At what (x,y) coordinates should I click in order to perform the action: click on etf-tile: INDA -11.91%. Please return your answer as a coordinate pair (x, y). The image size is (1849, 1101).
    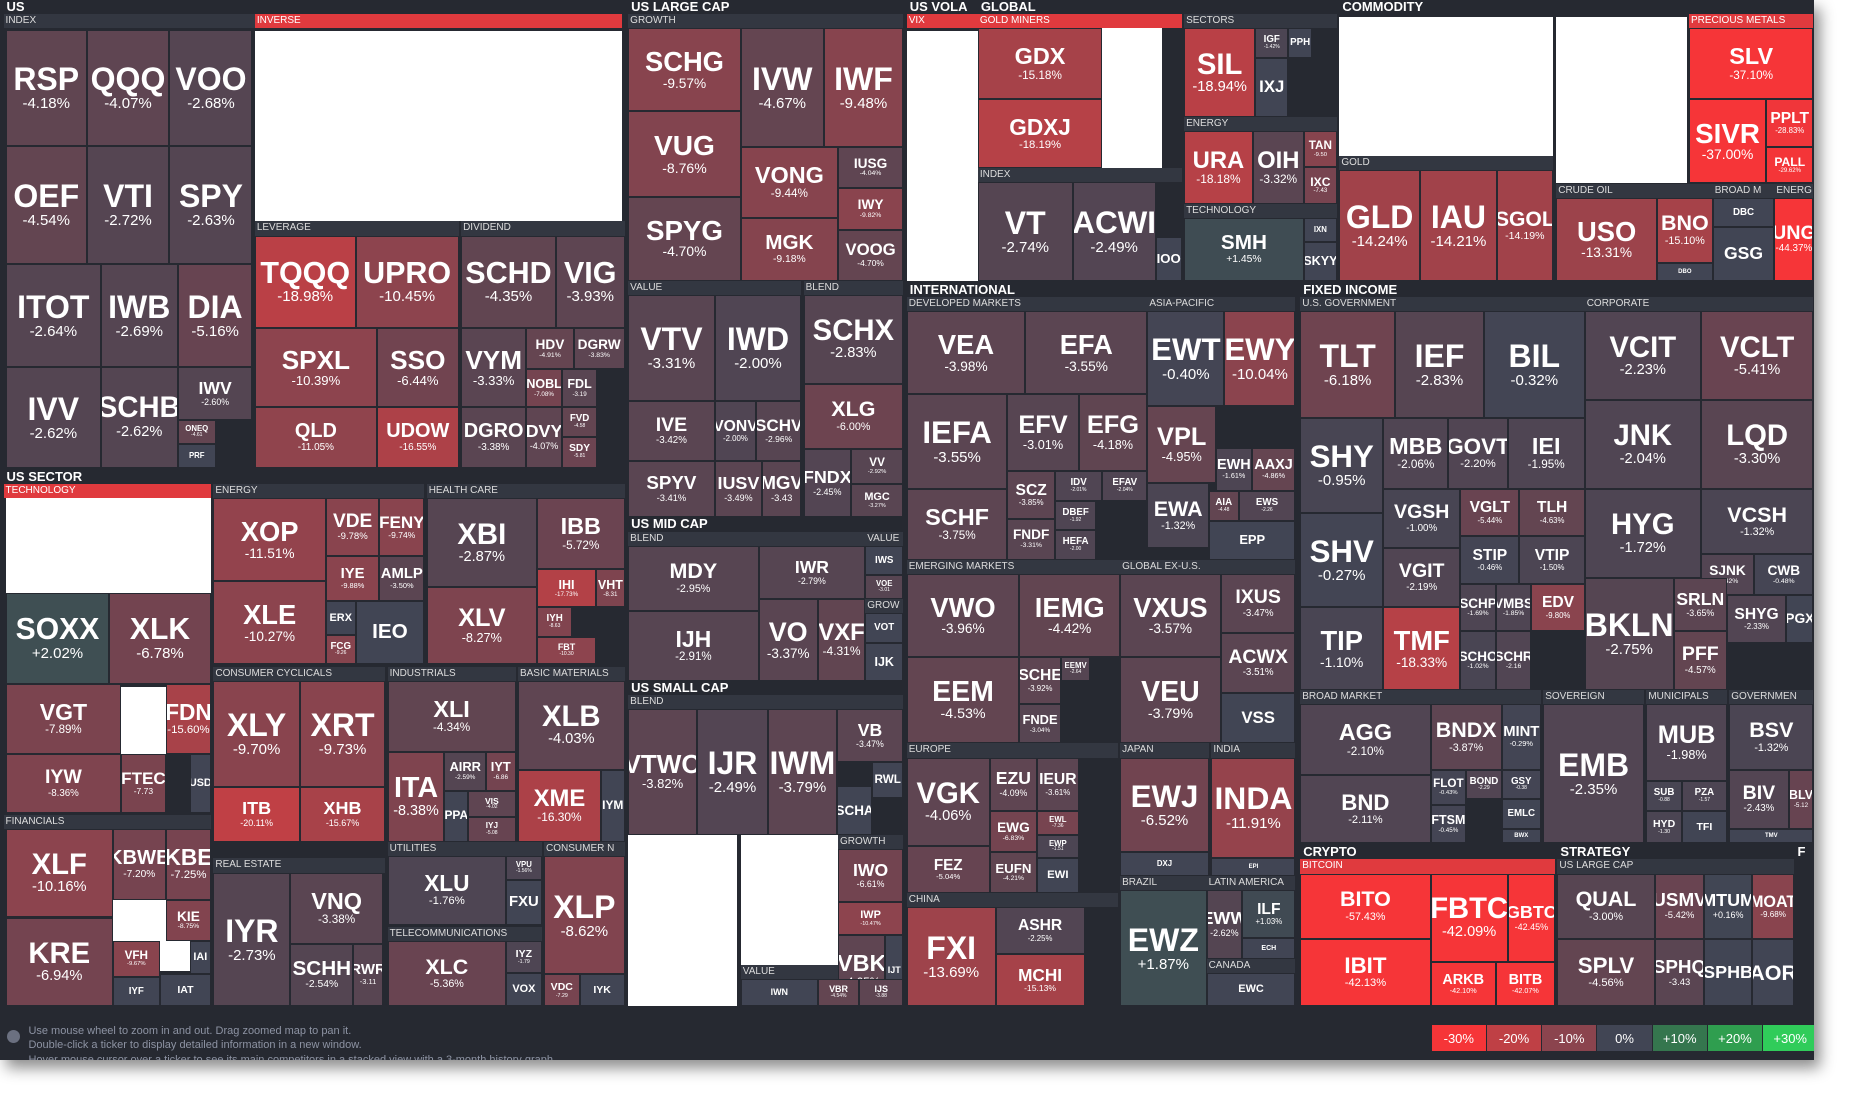
    Looking at the image, I should click on (1253, 808).